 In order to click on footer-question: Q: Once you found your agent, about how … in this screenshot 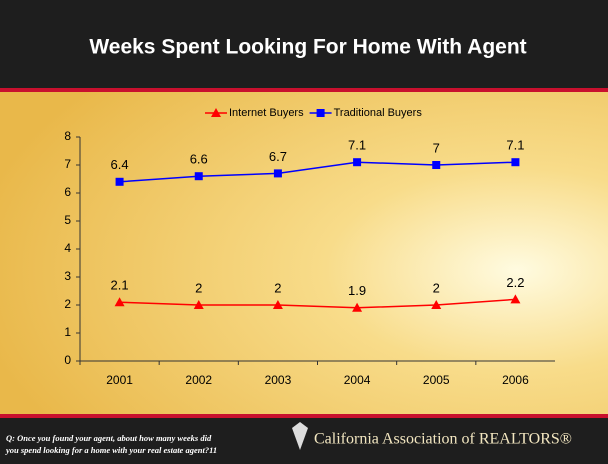, I will do `click(109, 438)`.